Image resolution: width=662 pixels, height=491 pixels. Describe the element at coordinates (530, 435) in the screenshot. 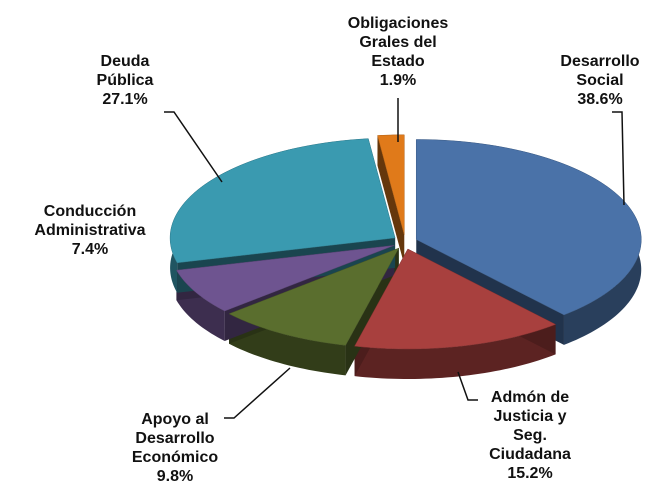

I see `slice-label: Admón de Justicia y Seg. Ciudadana 15.2%` at that location.